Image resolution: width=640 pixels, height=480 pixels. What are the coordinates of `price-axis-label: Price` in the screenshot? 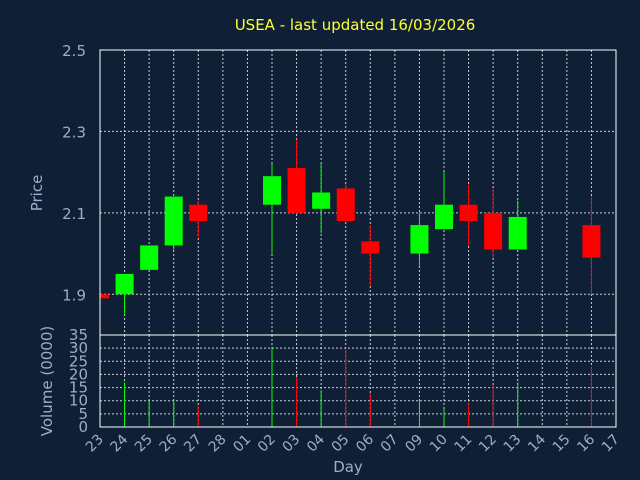 It's located at (37, 193).